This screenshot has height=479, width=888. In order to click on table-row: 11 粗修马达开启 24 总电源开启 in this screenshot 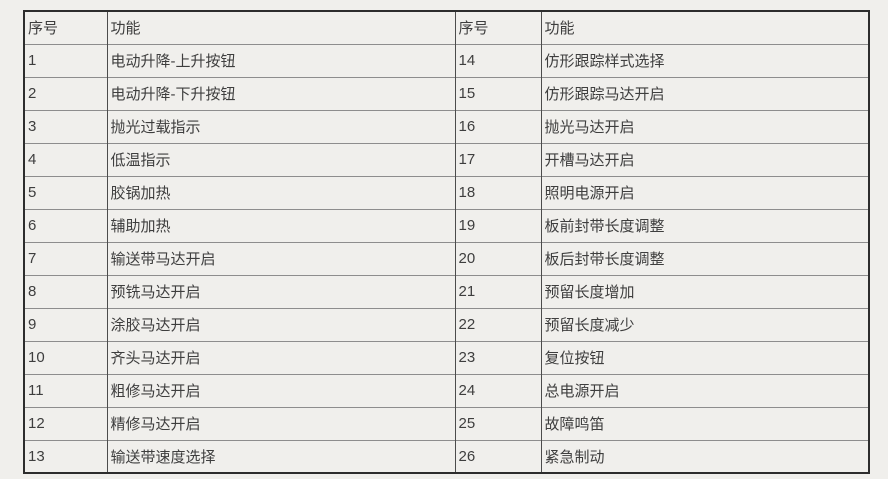, I will do `click(446, 390)`.